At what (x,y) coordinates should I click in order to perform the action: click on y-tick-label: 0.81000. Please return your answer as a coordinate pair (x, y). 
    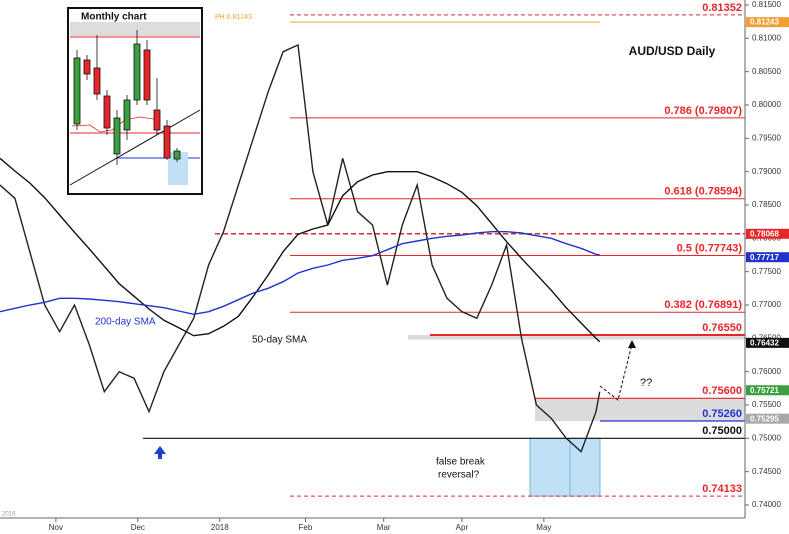
    Looking at the image, I should click on (766, 37).